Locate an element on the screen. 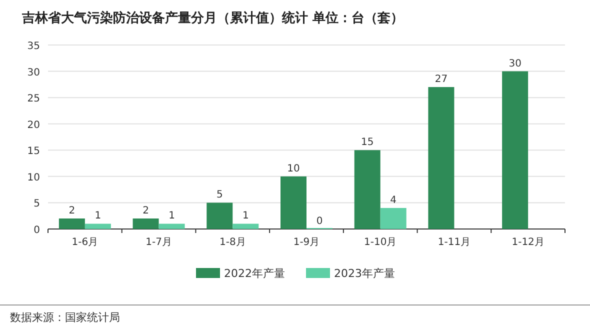 The image size is (590, 330). x-tick-label: 1-11月 is located at coordinates (454, 242).